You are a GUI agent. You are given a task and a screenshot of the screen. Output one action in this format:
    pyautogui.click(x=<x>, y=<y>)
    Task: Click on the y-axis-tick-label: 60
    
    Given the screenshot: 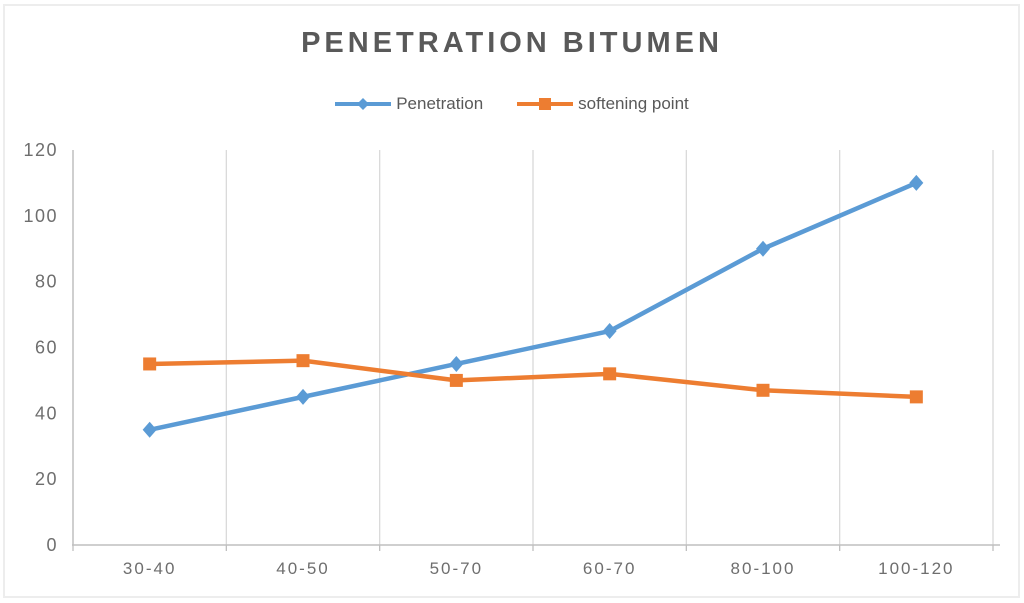 What is the action you would take?
    pyautogui.click(x=46, y=348)
    